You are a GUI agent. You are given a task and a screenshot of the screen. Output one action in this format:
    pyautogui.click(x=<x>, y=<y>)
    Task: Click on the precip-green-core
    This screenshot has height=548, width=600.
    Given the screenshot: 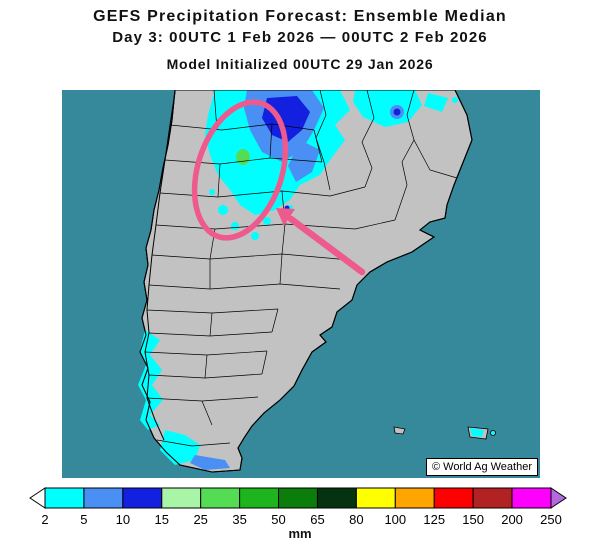 What is the action you would take?
    pyautogui.click(x=243, y=157)
    